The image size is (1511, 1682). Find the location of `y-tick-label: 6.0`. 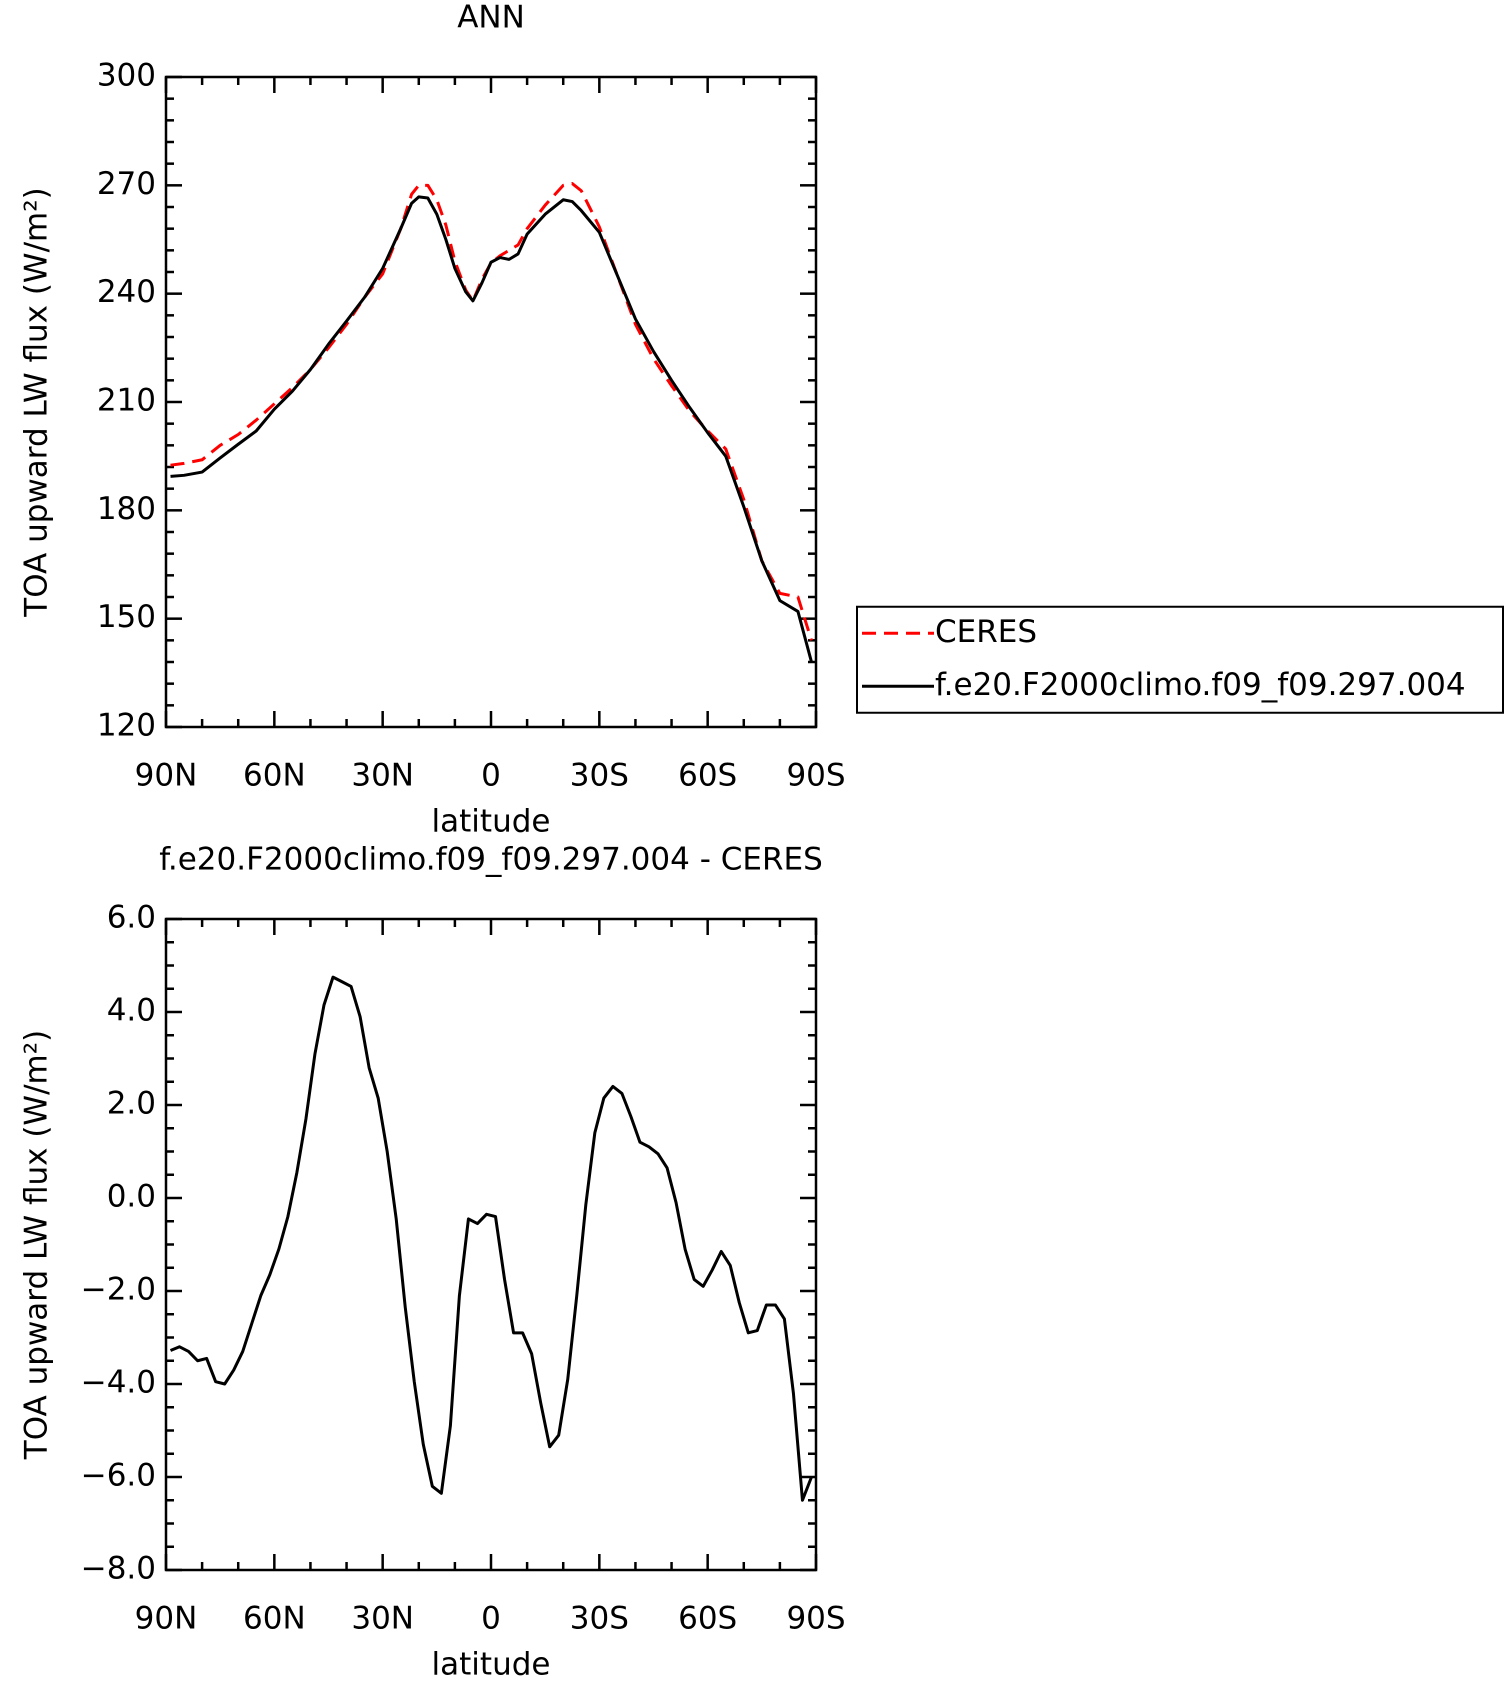

y-tick-label: 6.0 is located at coordinates (131, 918).